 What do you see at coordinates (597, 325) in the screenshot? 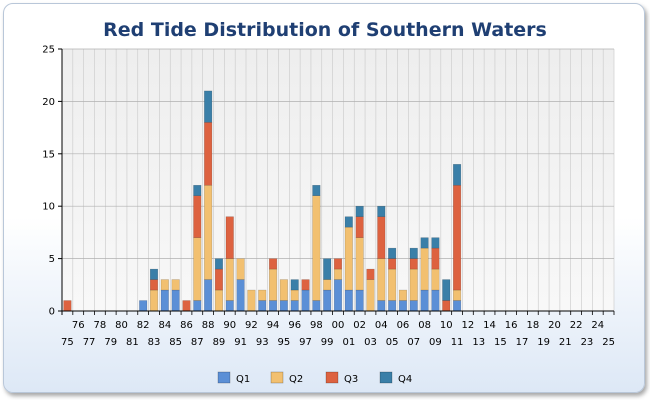
I see `x-tick-label-24: 24` at bounding box center [597, 325].